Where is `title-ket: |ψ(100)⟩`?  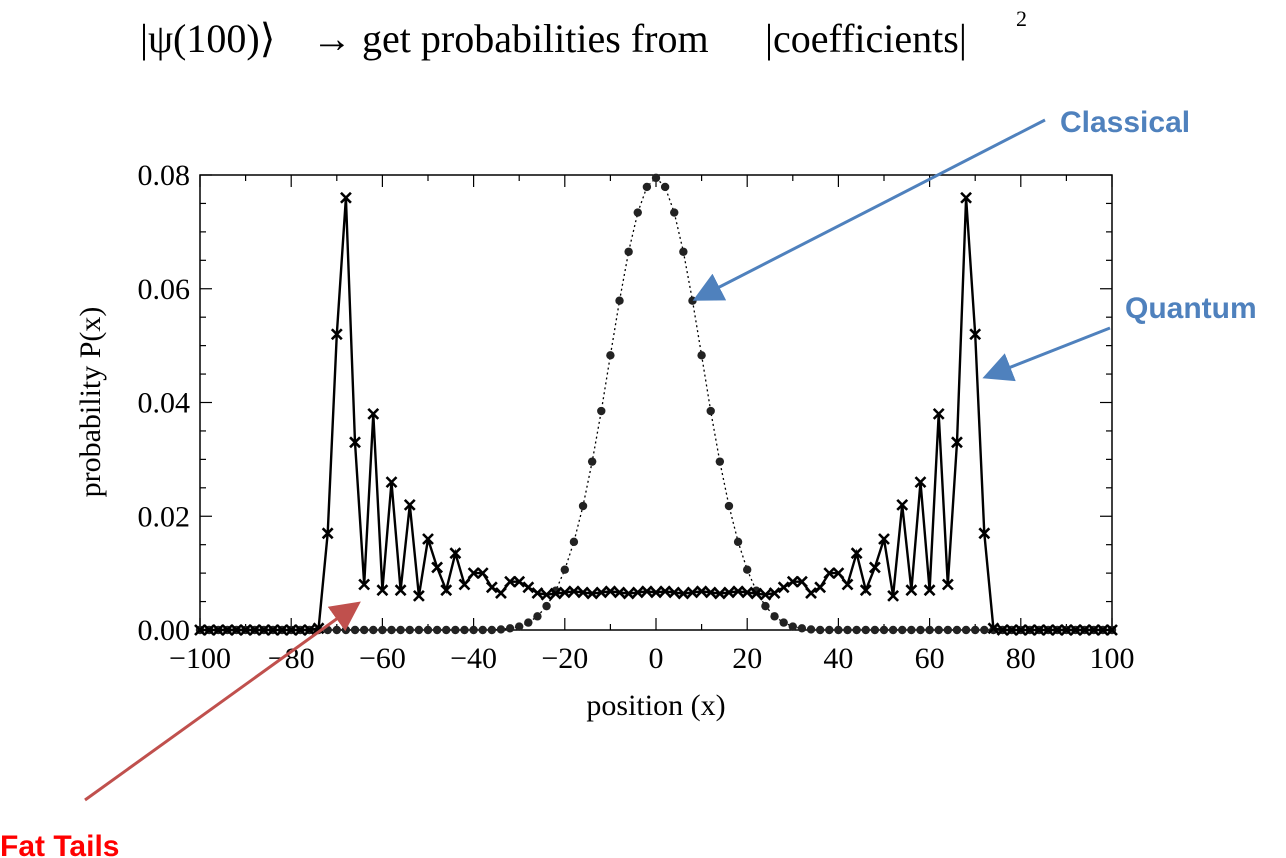
title-ket: |ψ(100)⟩ is located at coordinates (207, 38).